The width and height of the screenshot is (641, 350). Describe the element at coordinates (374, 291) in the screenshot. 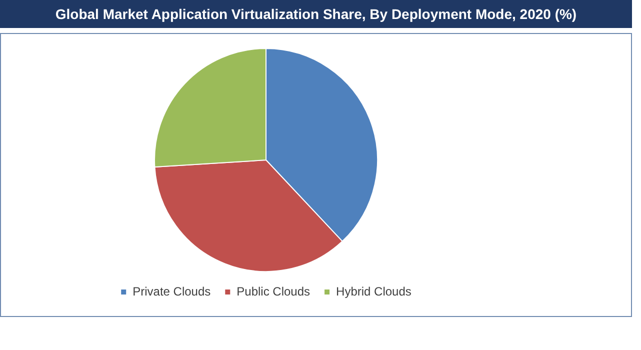

I see `legend-label: Hybrid Clouds` at that location.